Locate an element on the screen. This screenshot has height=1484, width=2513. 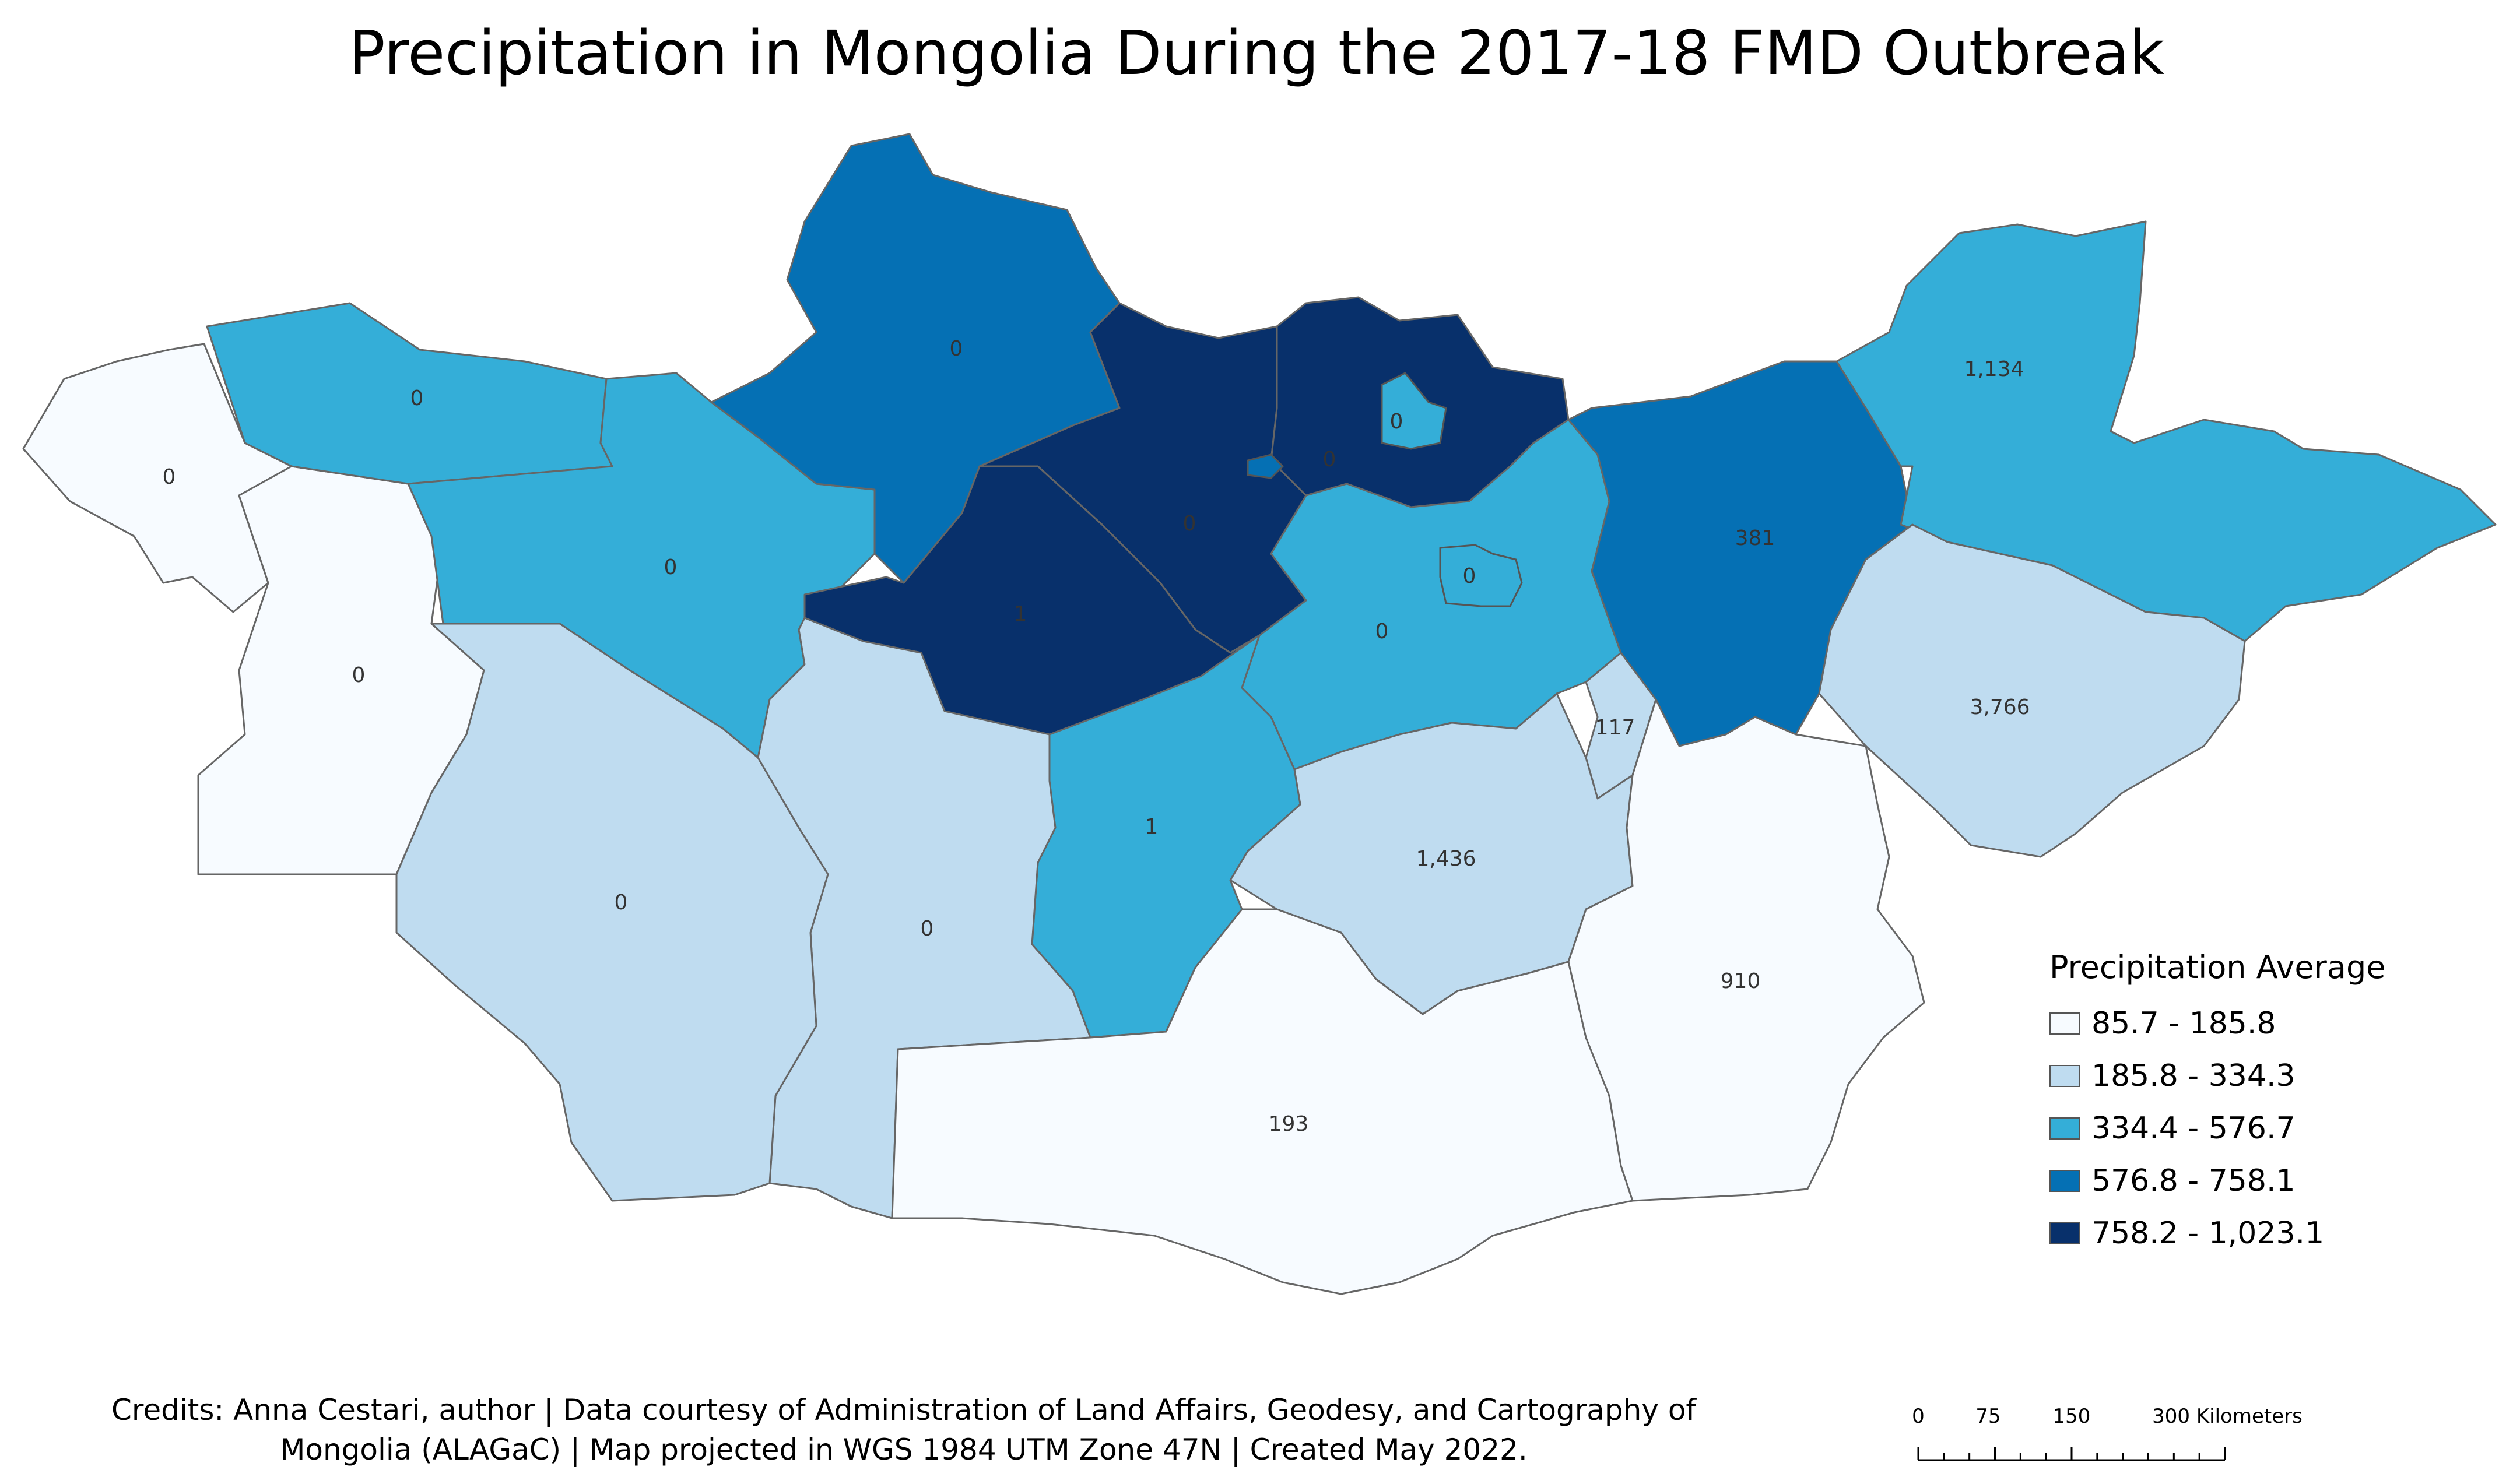
scale-label-300: 300 Kilometers is located at coordinates (2227, 1416).